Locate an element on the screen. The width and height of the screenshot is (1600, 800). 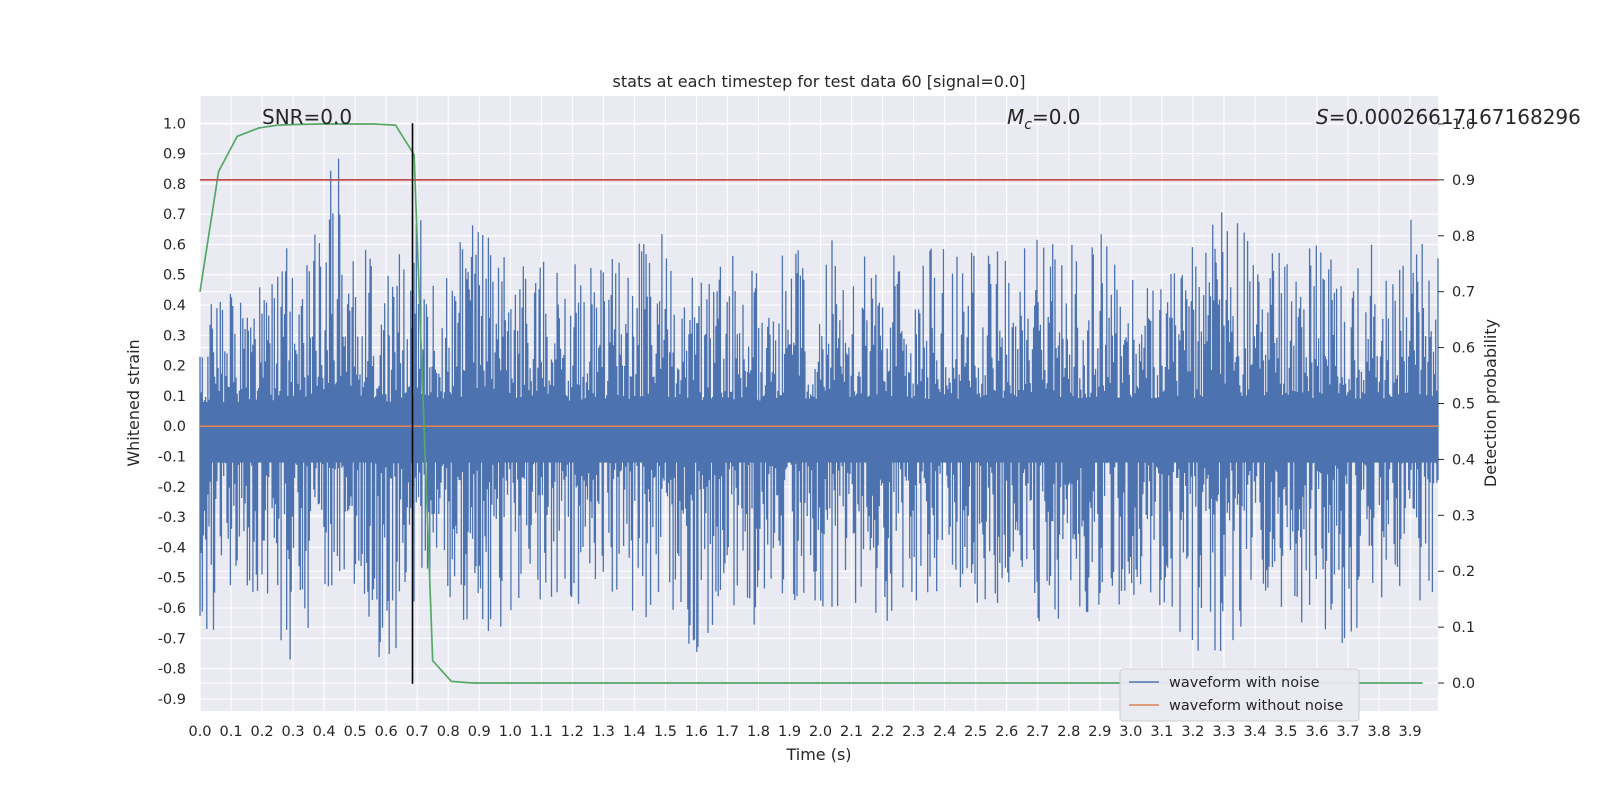
y-axis-right: 1.0 0.9 0.8 0.7 0.6 0.5 0.4 0.3 0.2 0.1 0.0 is located at coordinates (1456, 404).